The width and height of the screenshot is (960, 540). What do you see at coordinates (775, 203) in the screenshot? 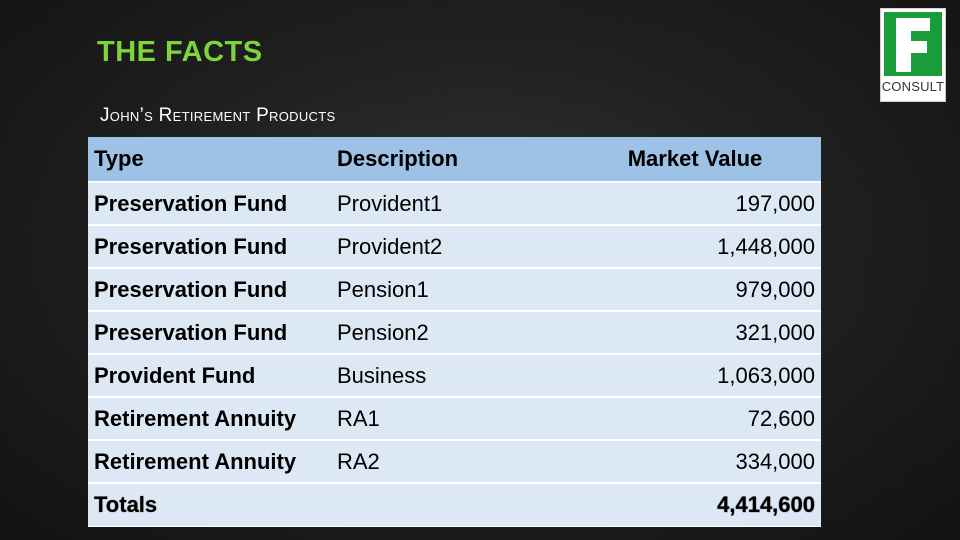
I see `cell-market-value: 197,000` at bounding box center [775, 203].